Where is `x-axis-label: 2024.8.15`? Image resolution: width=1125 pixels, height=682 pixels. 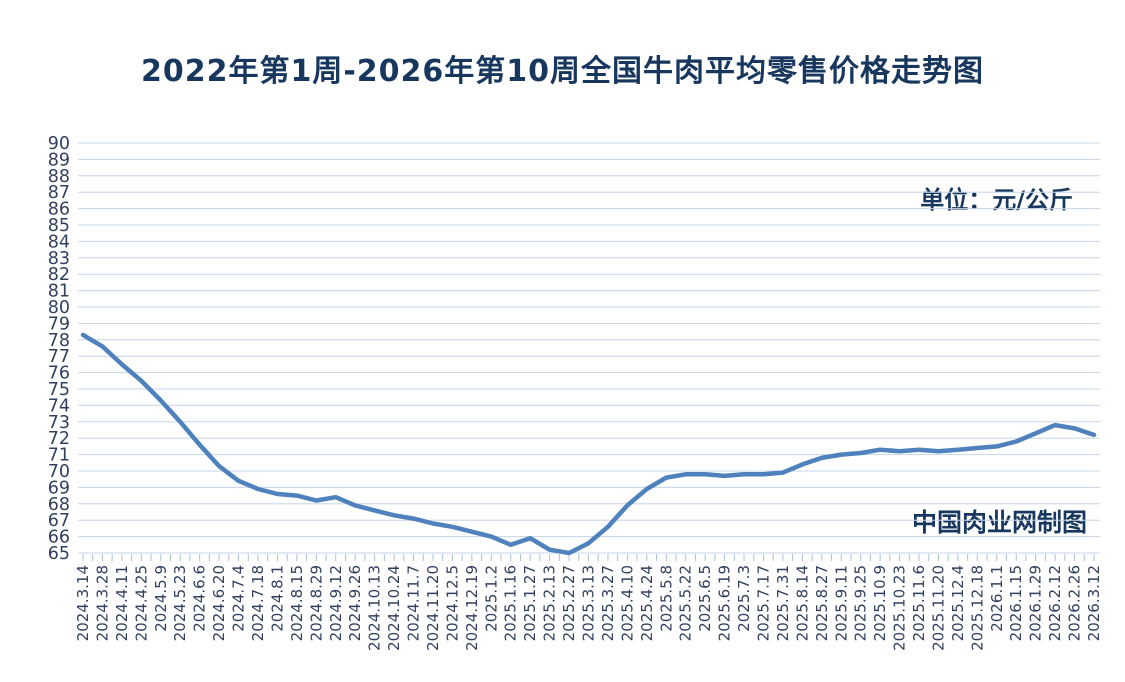
x-axis-label: 2024.8.15 is located at coordinates (297, 603).